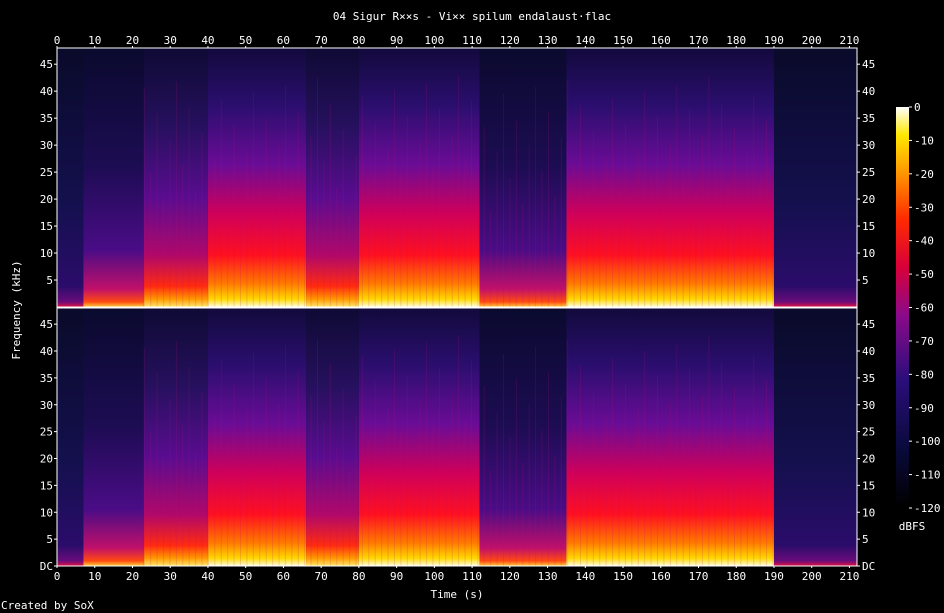  What do you see at coordinates (850, 40) in the screenshot?
I see `x-tick-label: 210` at bounding box center [850, 40].